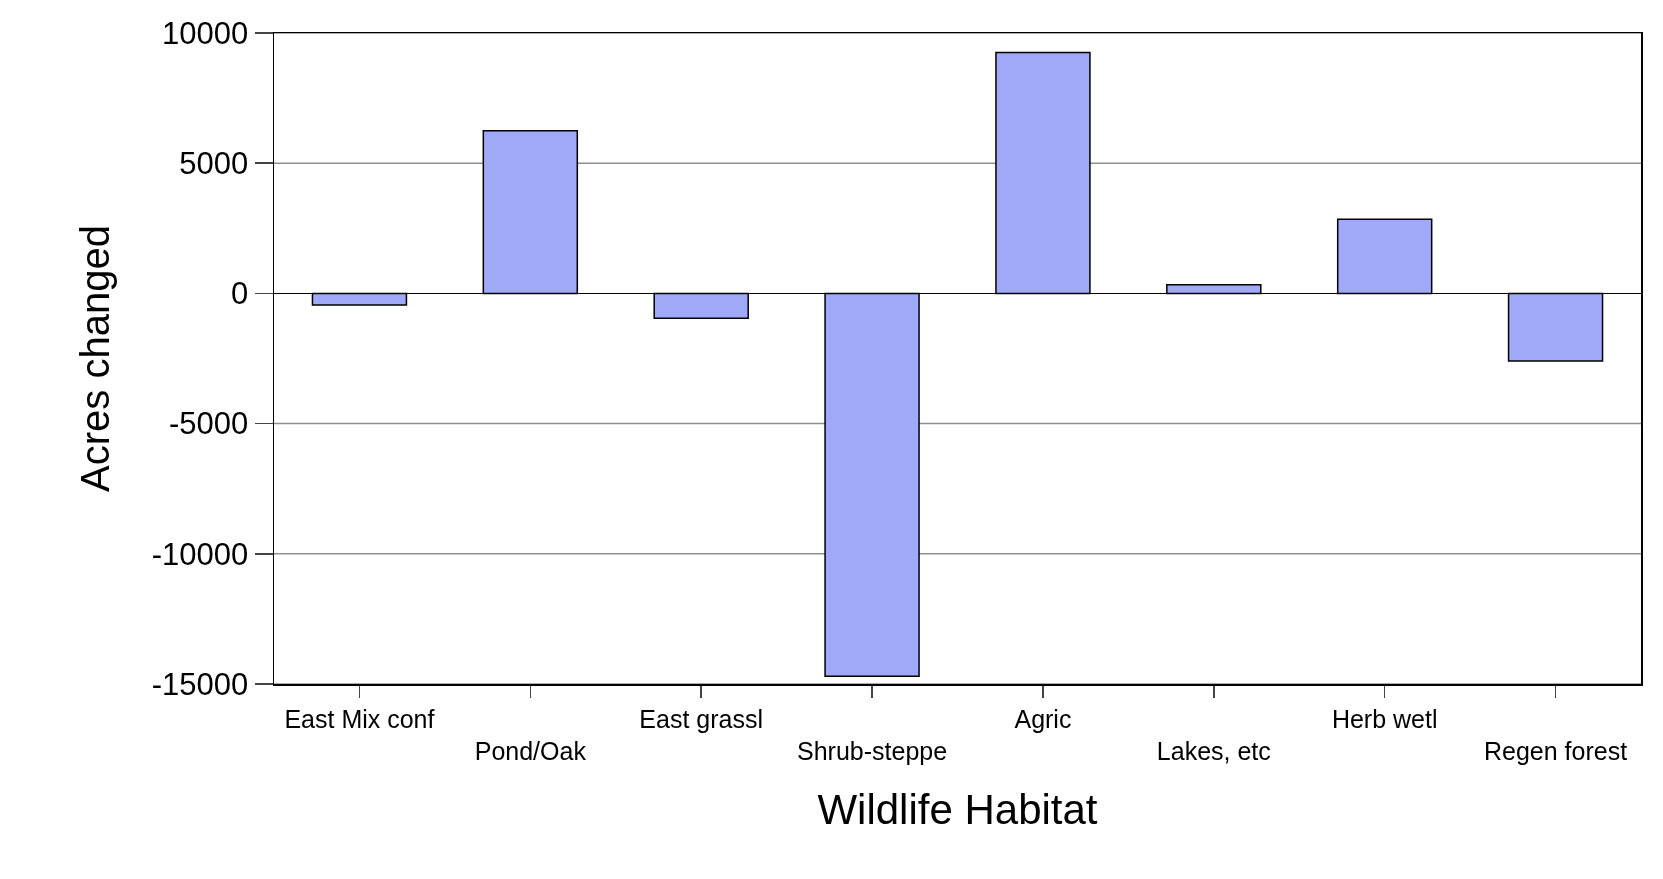 The image size is (1663, 879). Describe the element at coordinates (1384, 718) in the screenshot. I see `x-tick-label: Herb wetl` at that location.